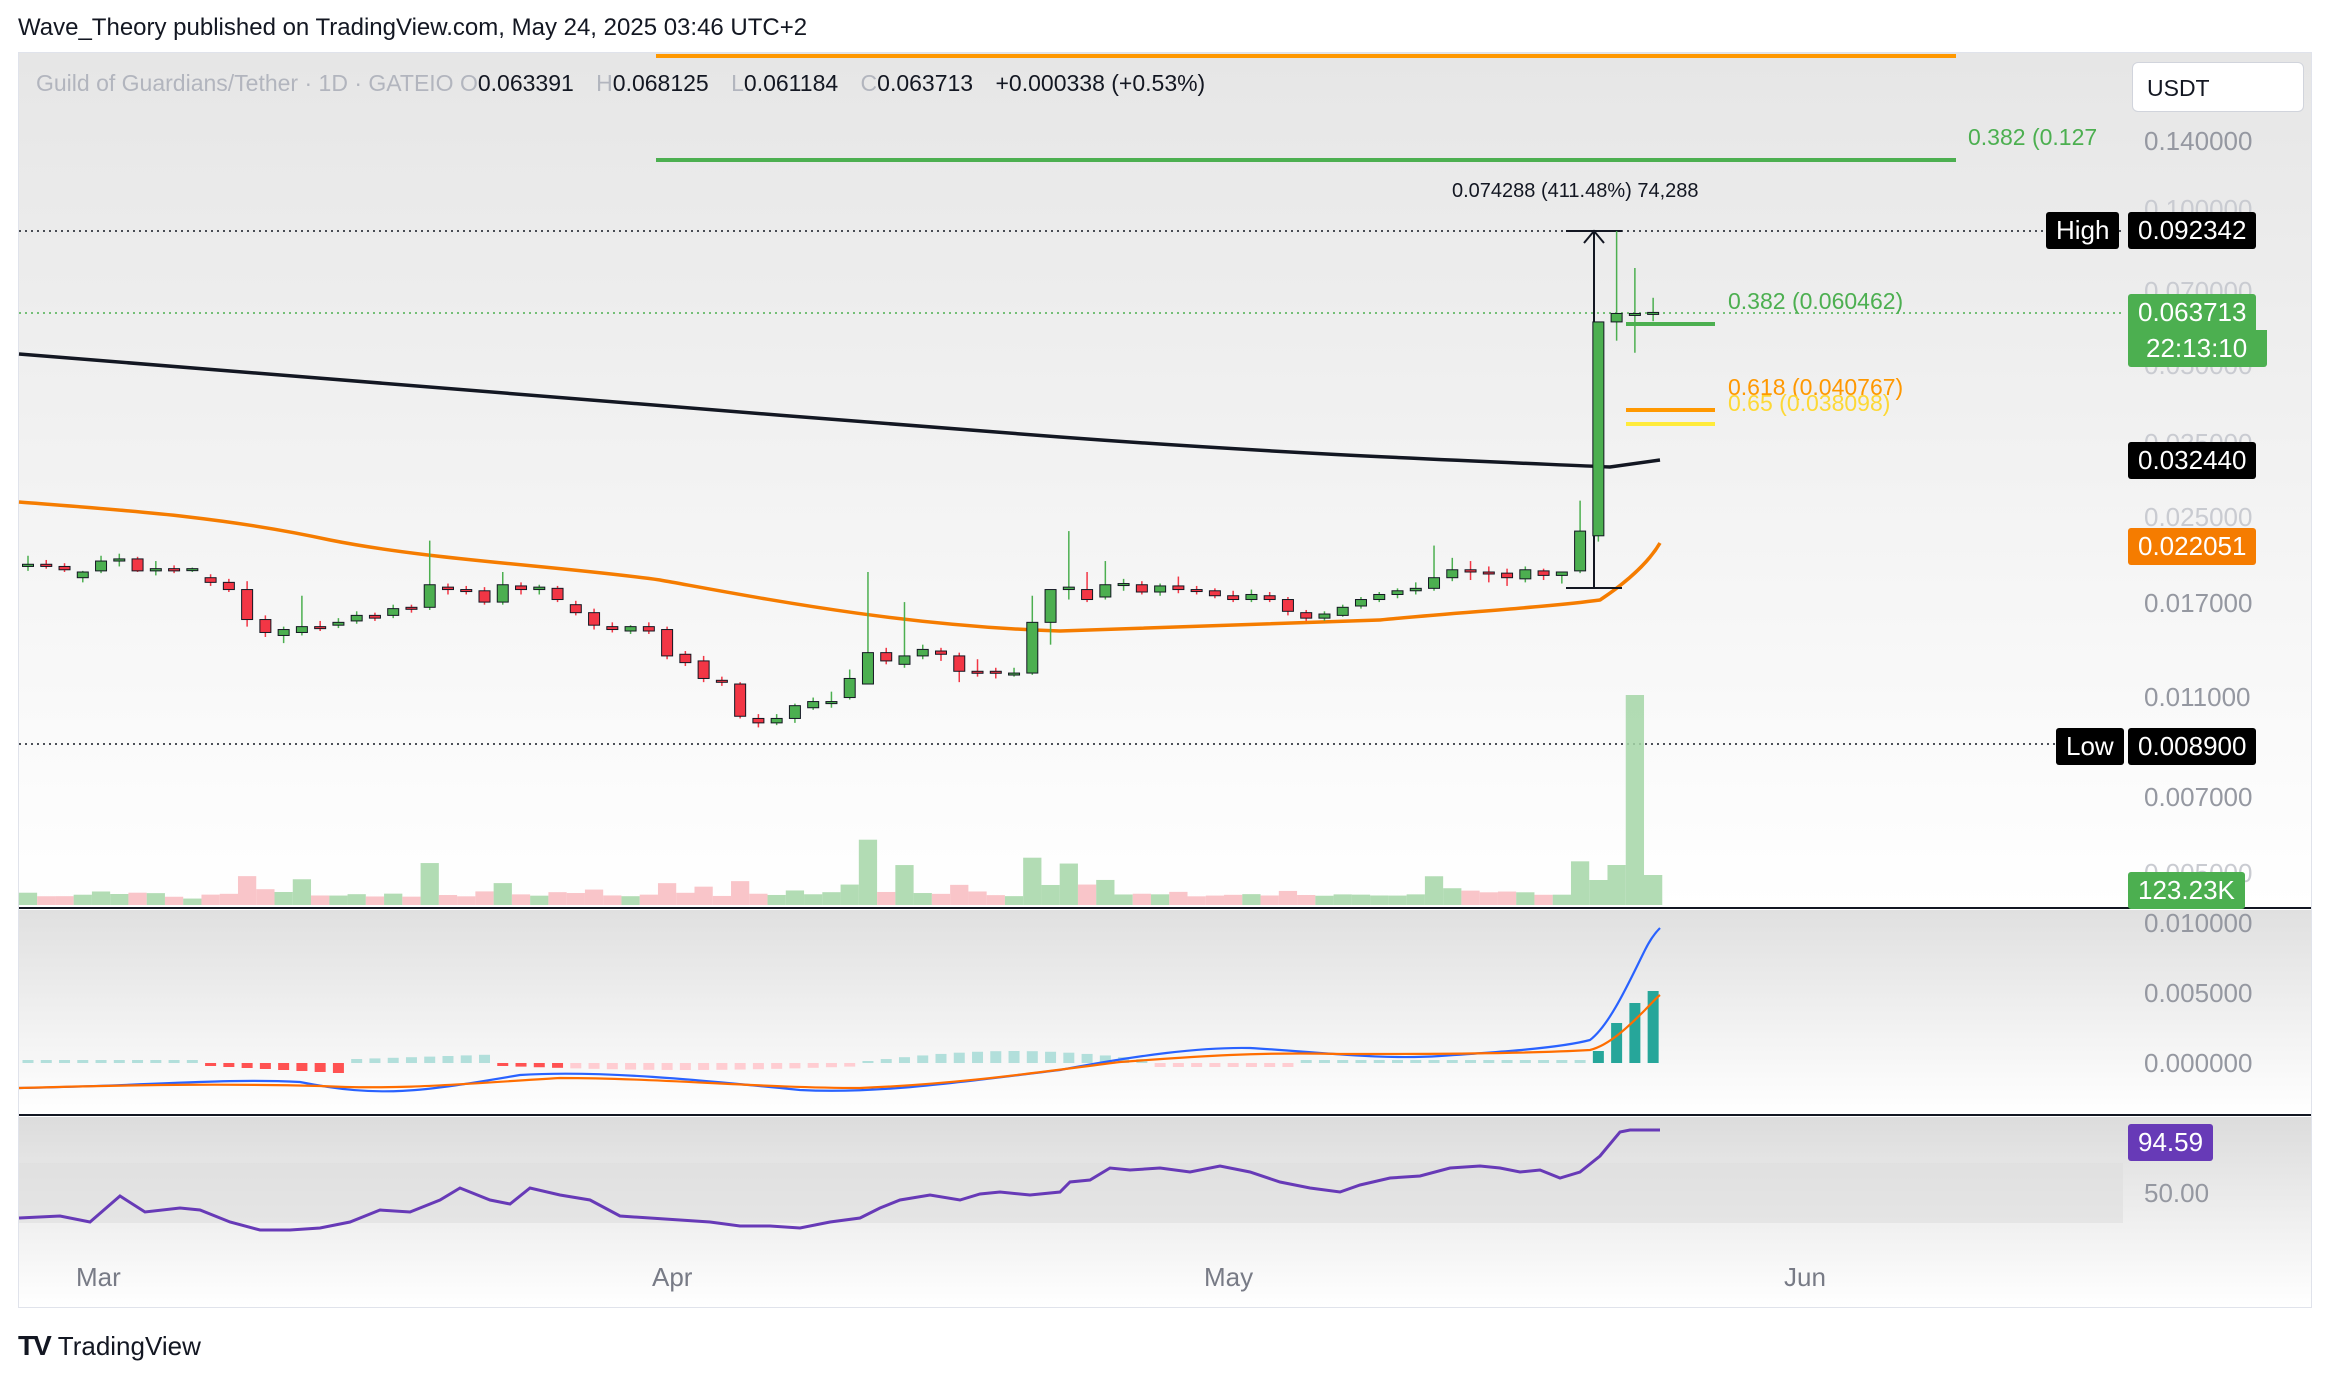 The width and height of the screenshot is (2332, 1378). I want to click on signal-line, so click(839, 1042).